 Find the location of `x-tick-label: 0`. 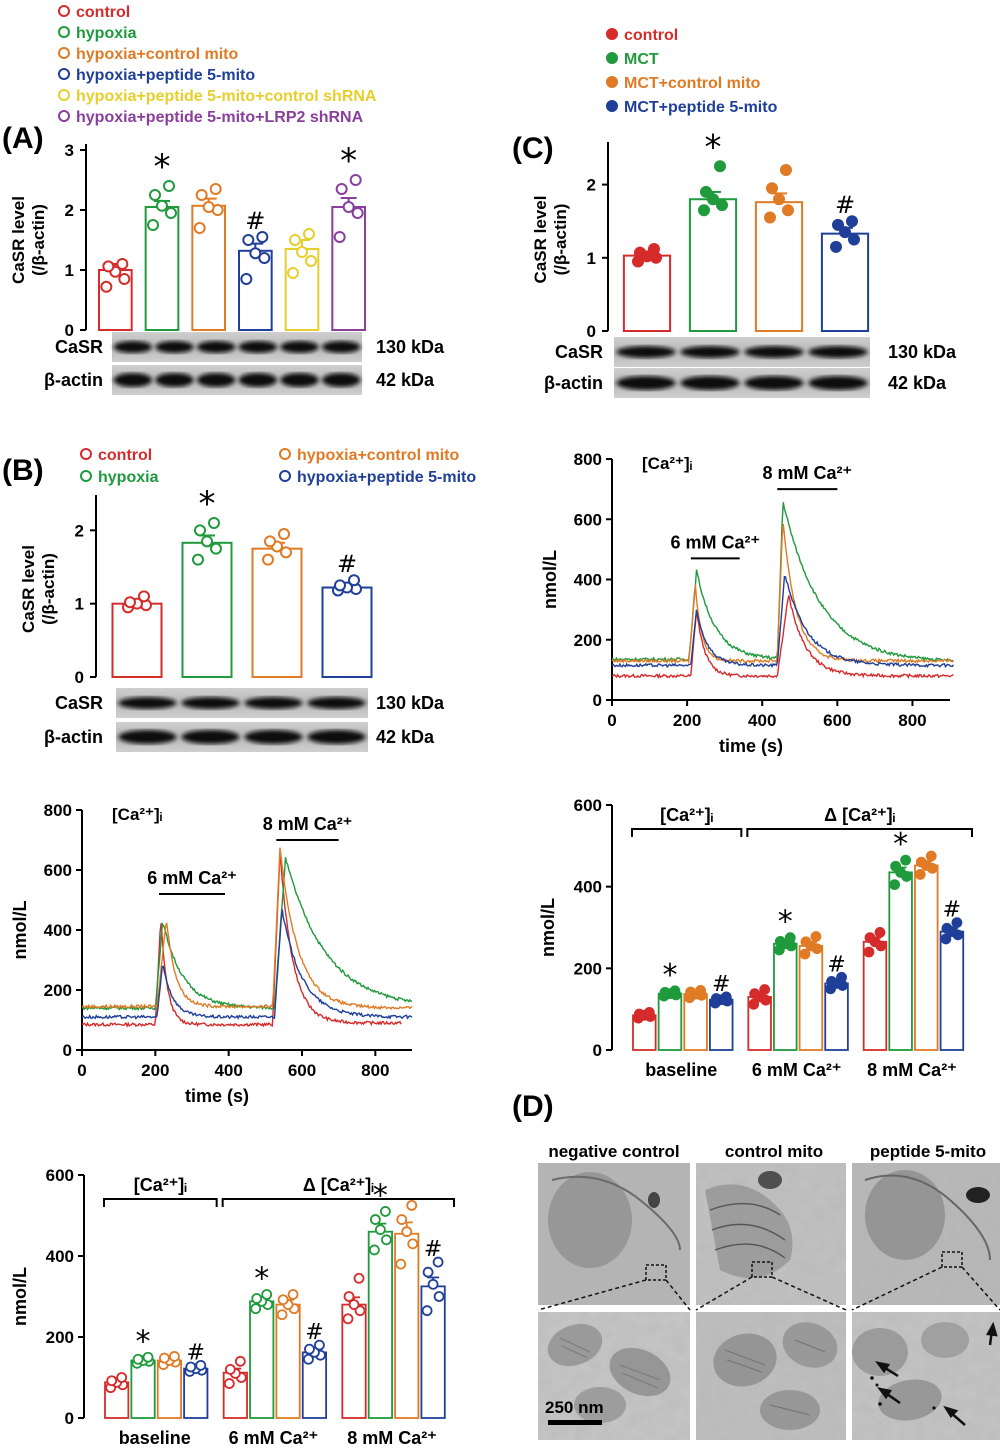

x-tick-label: 0 is located at coordinates (81, 1070).